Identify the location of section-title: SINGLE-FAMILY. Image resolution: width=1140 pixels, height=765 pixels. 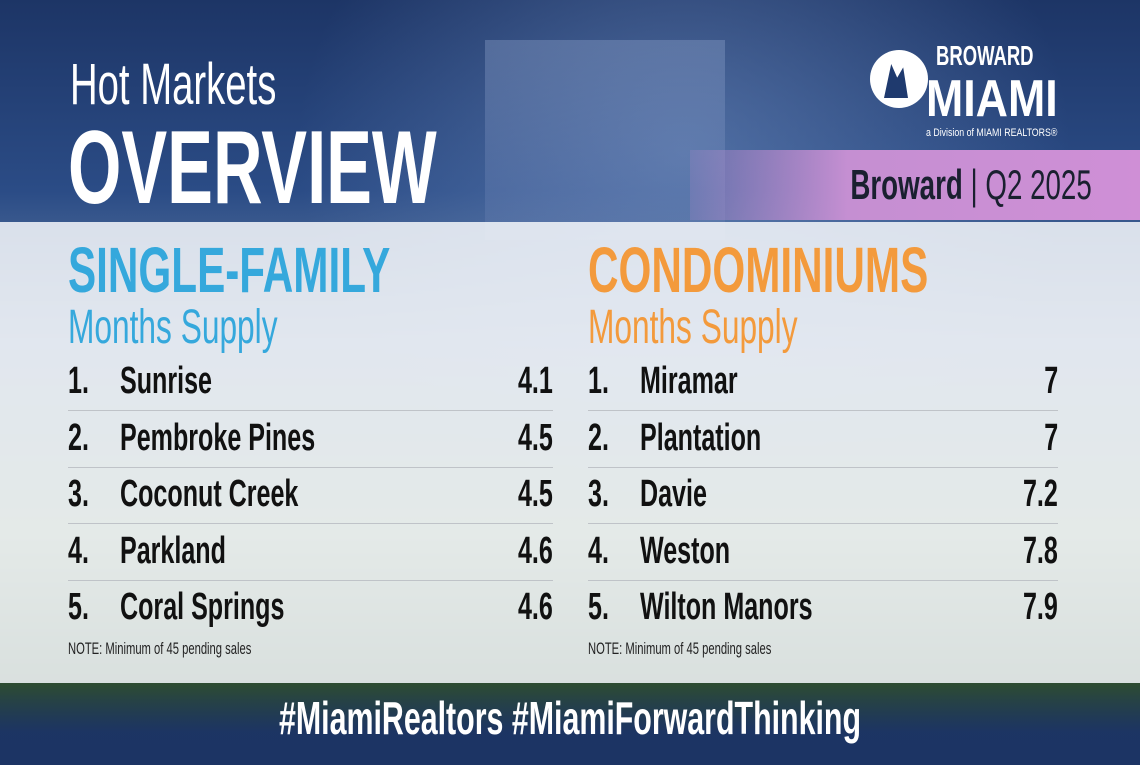
(229, 270).